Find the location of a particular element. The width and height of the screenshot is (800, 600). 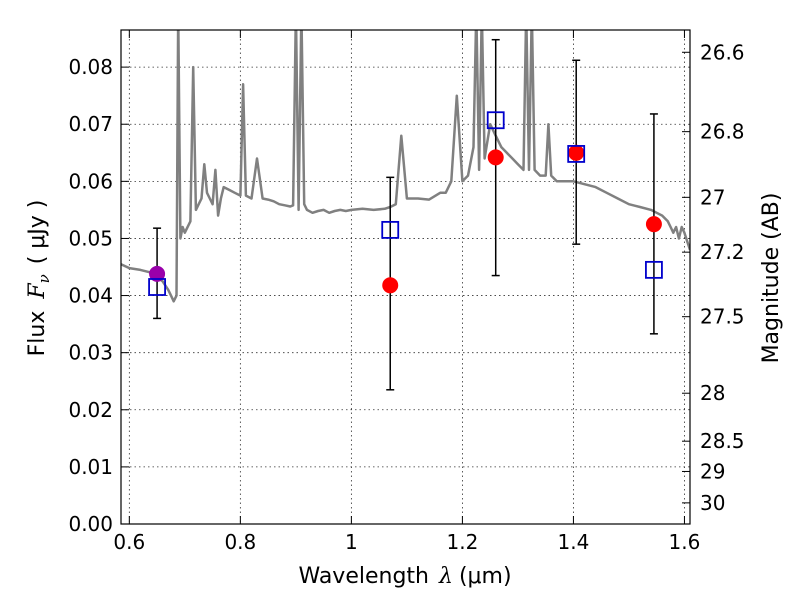

y-tick-label: 0.03 is located at coordinates (90, 353).